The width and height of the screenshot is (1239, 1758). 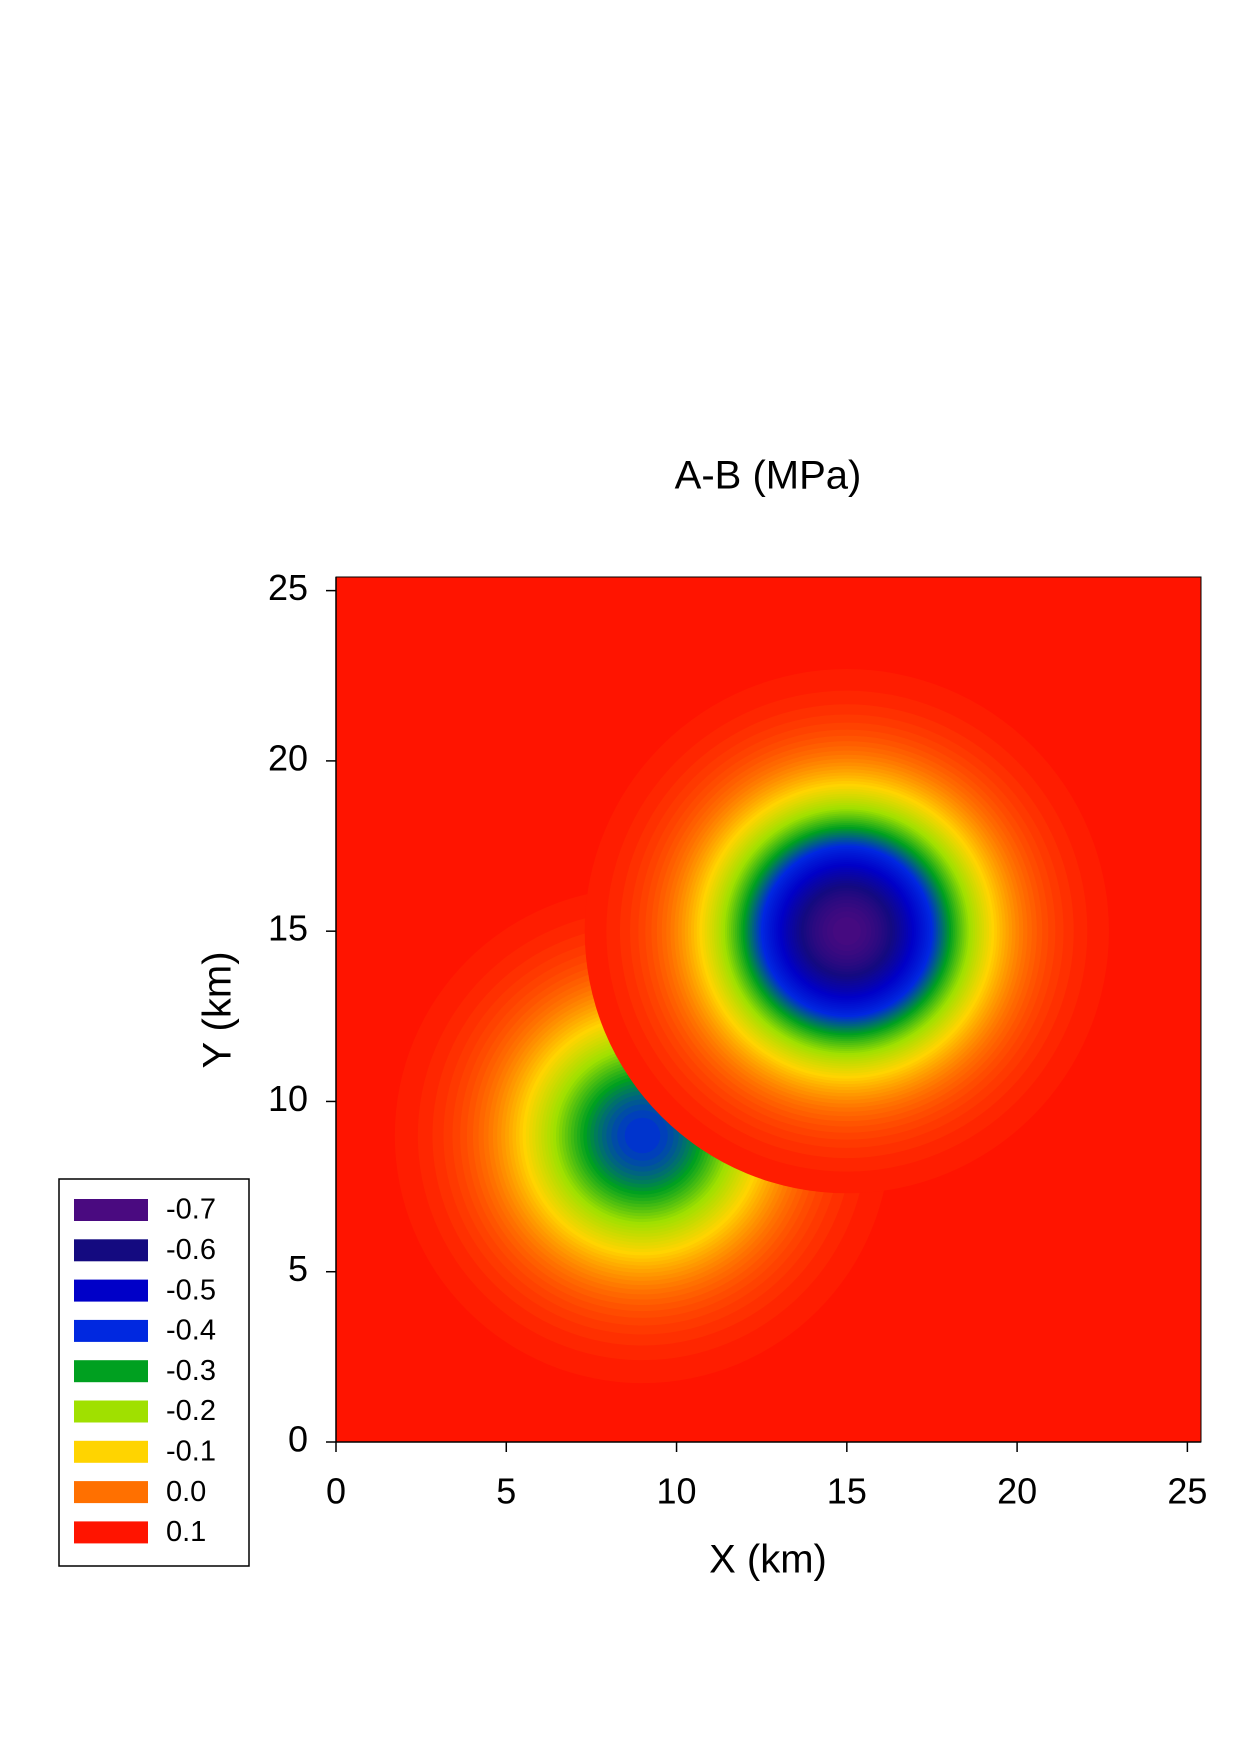 What do you see at coordinates (288, 928) in the screenshot?
I see `y-tick-label: 15` at bounding box center [288, 928].